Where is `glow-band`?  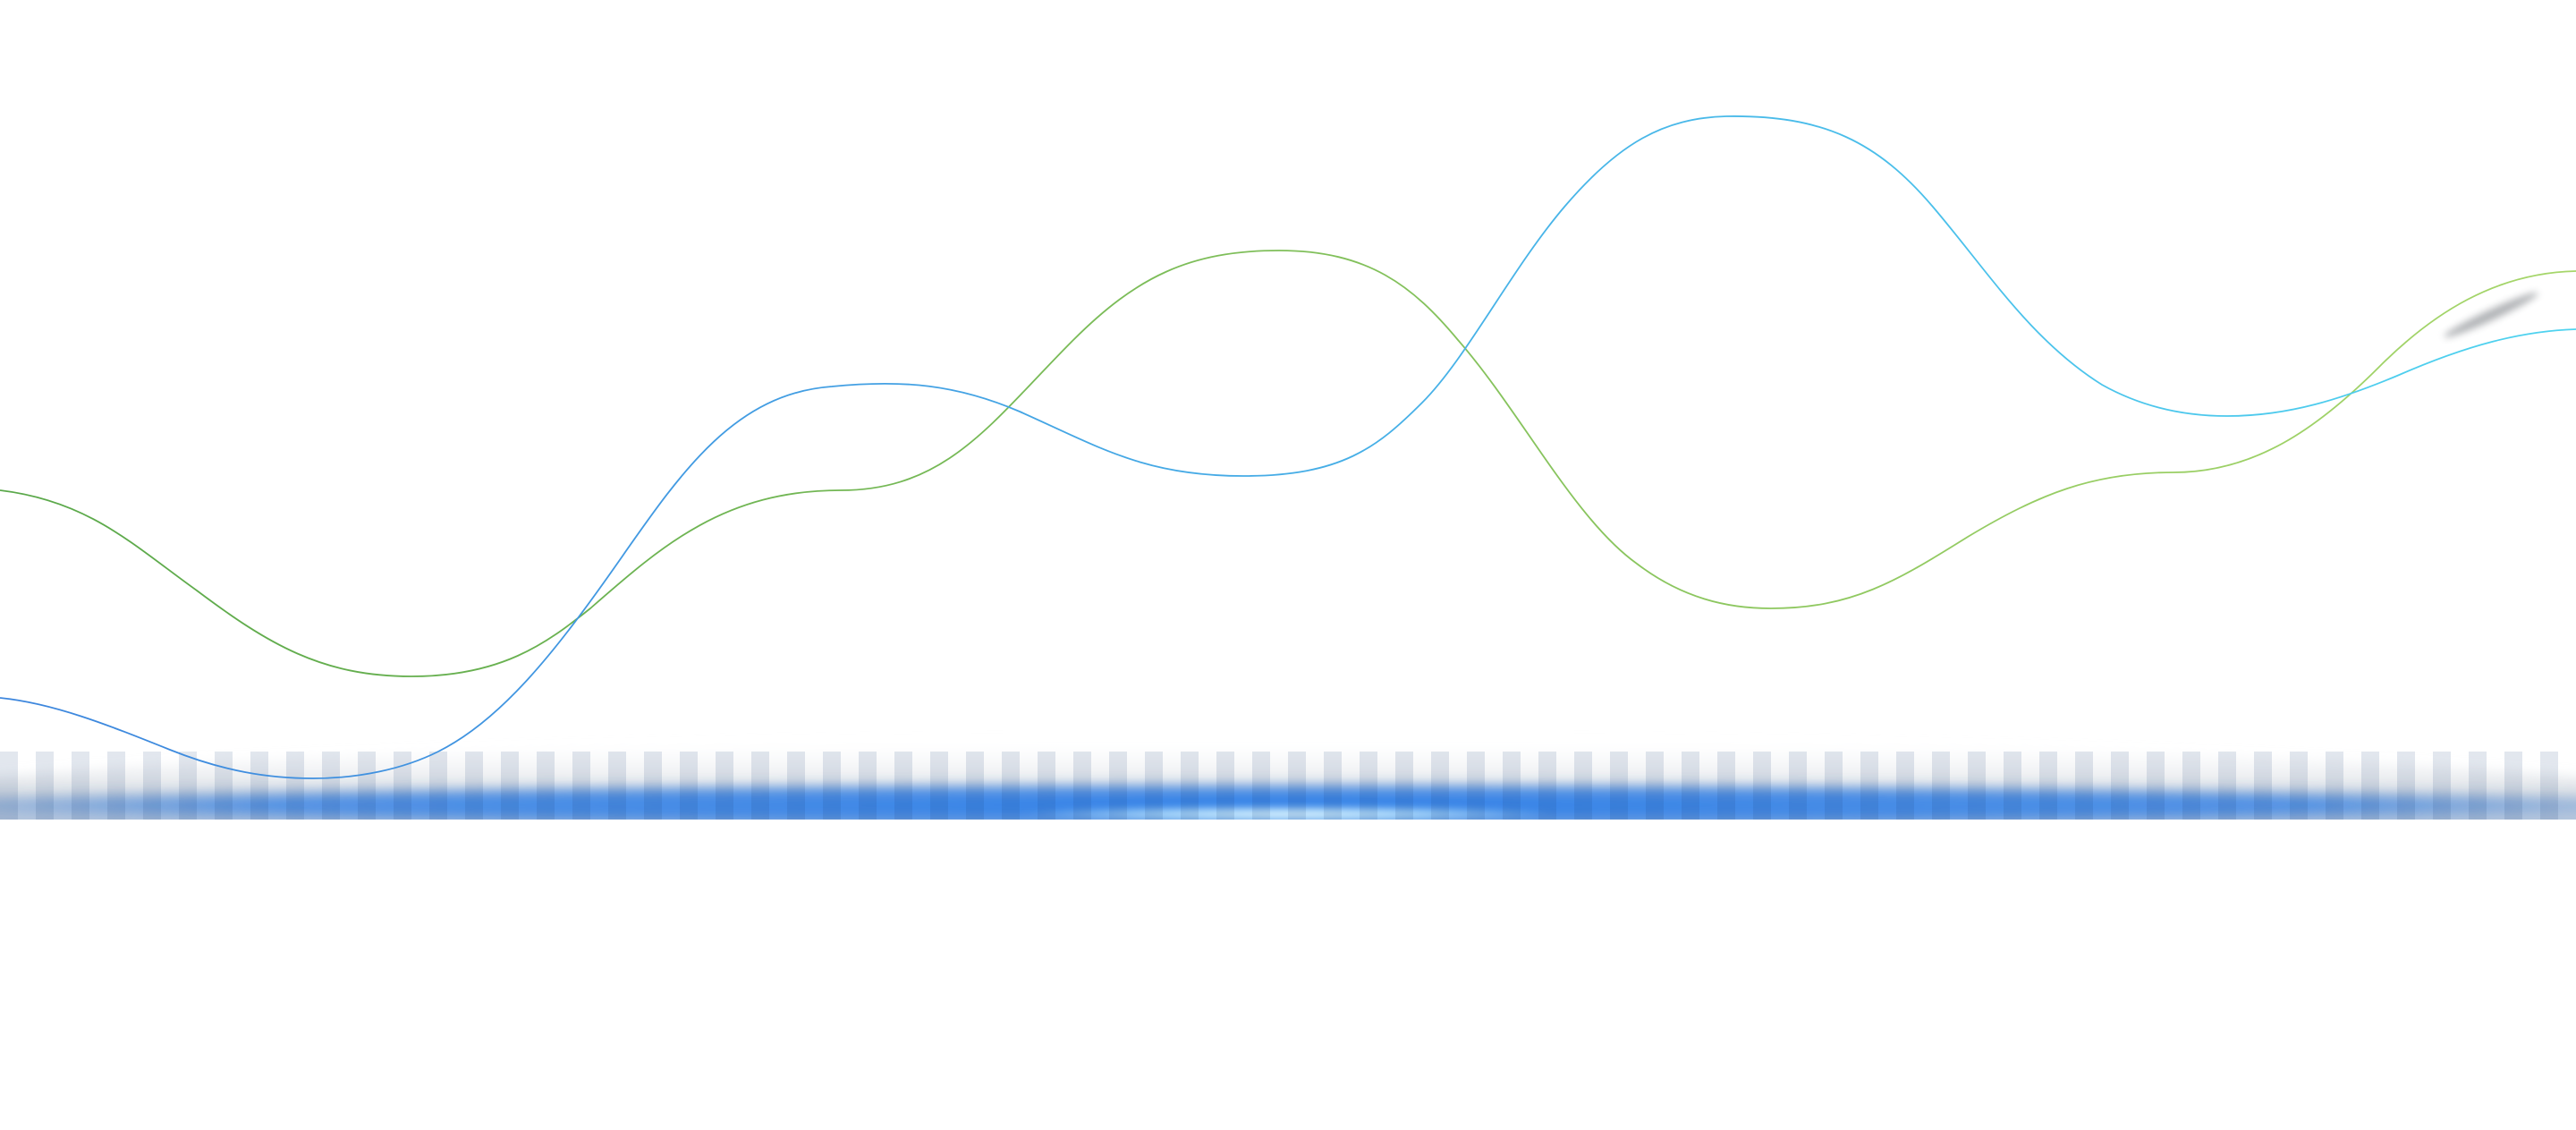
glow-band is located at coordinates (1288, 778).